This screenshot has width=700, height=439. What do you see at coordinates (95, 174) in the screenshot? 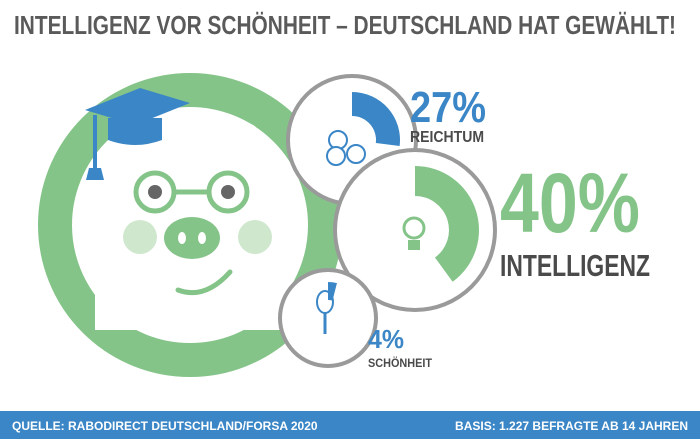
I see `tassel-end` at bounding box center [95, 174].